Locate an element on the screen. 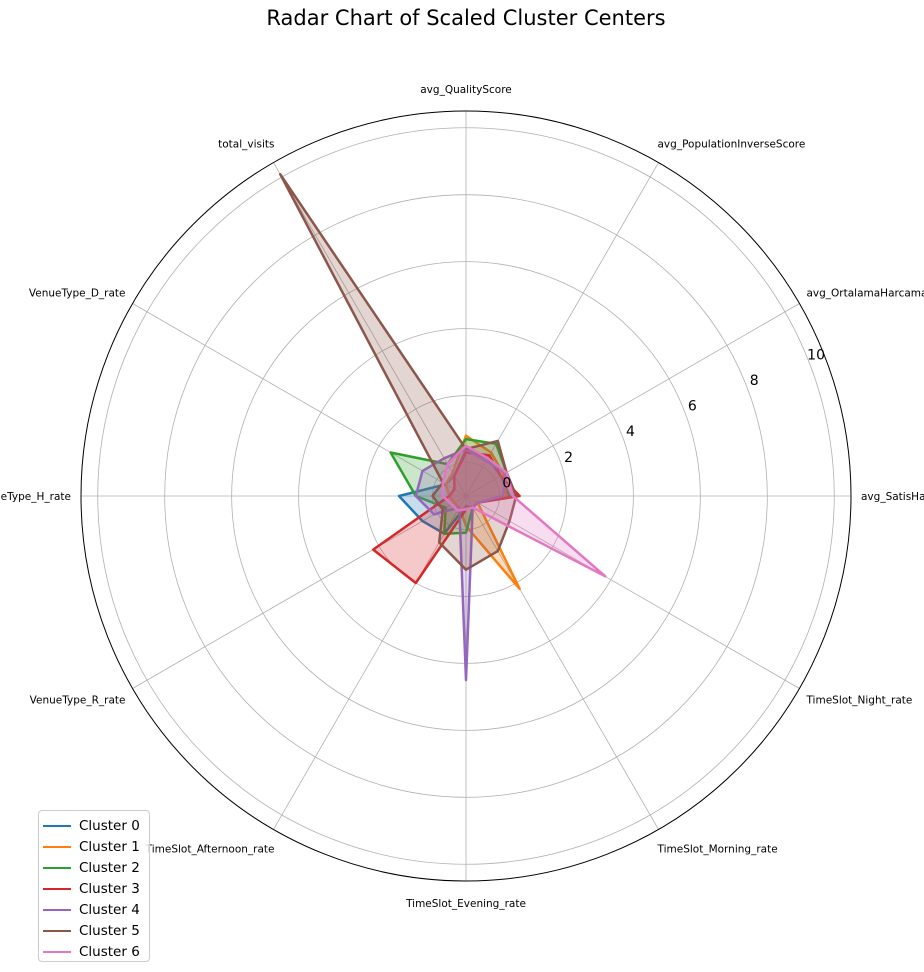  axis-label: TimeSlot_Evening_rate is located at coordinates (465, 904).